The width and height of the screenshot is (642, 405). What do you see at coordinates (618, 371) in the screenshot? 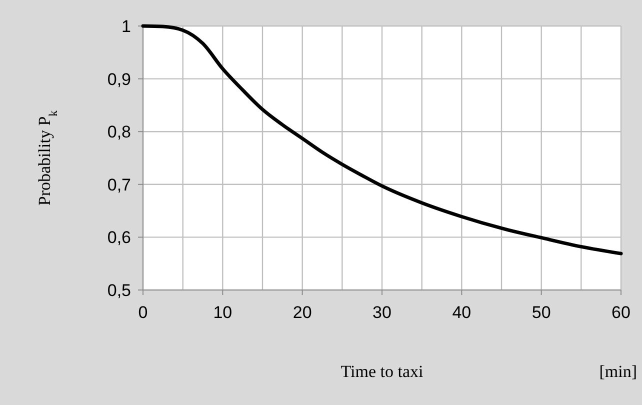
I see `text: [min]` at bounding box center [618, 371].